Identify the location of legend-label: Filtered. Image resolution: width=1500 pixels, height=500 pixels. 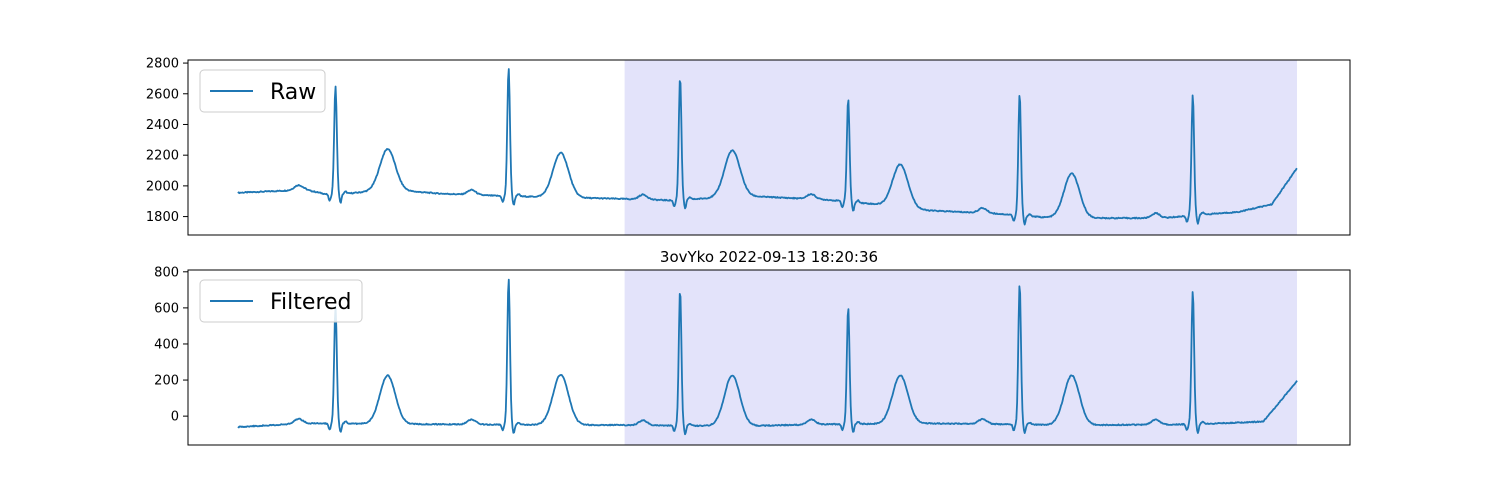
(311, 302).